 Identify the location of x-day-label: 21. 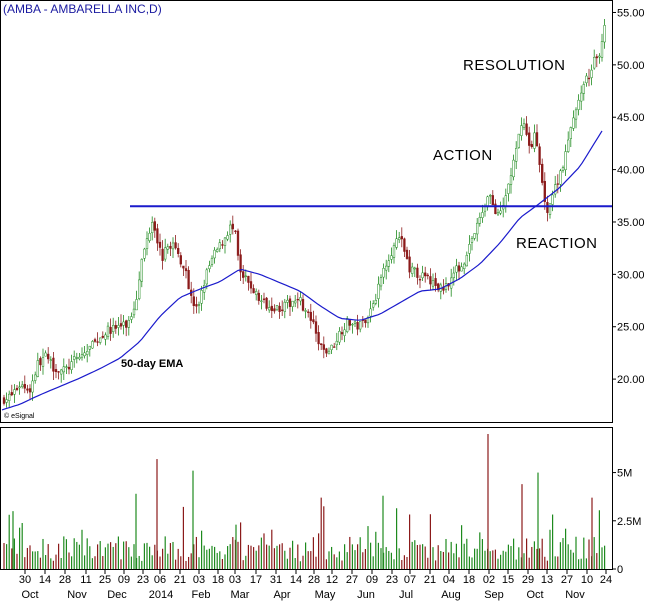
(430, 580).